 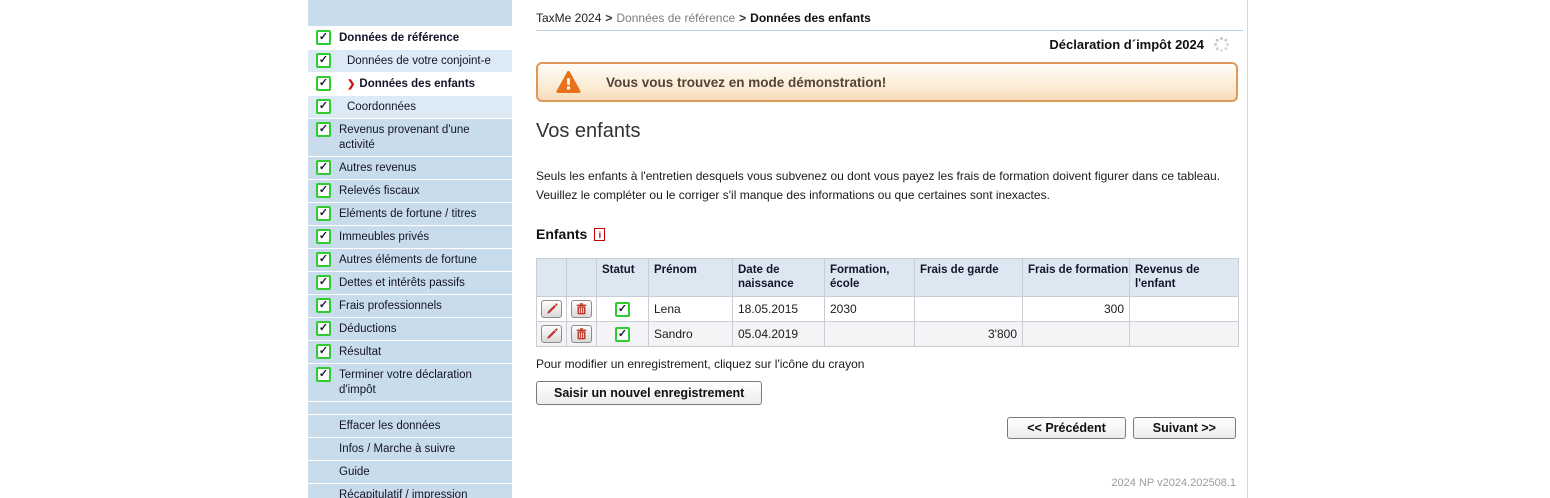 I want to click on sidebar-item-donnees-des-enfants: Données des enfants, so click(x=410, y=84).